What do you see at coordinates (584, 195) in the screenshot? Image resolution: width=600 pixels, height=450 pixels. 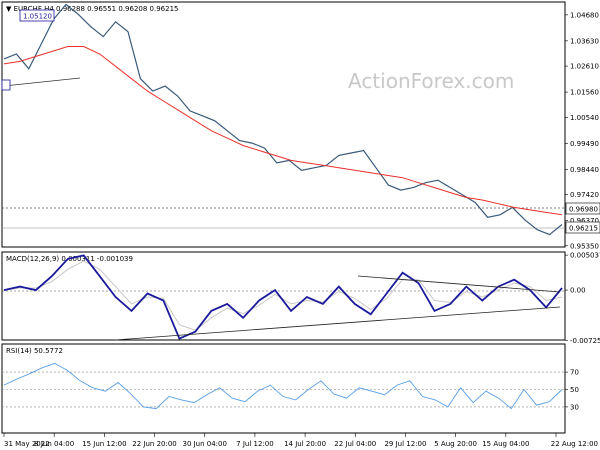 I see `price-y-tick-label: 0.97420` at bounding box center [584, 195].